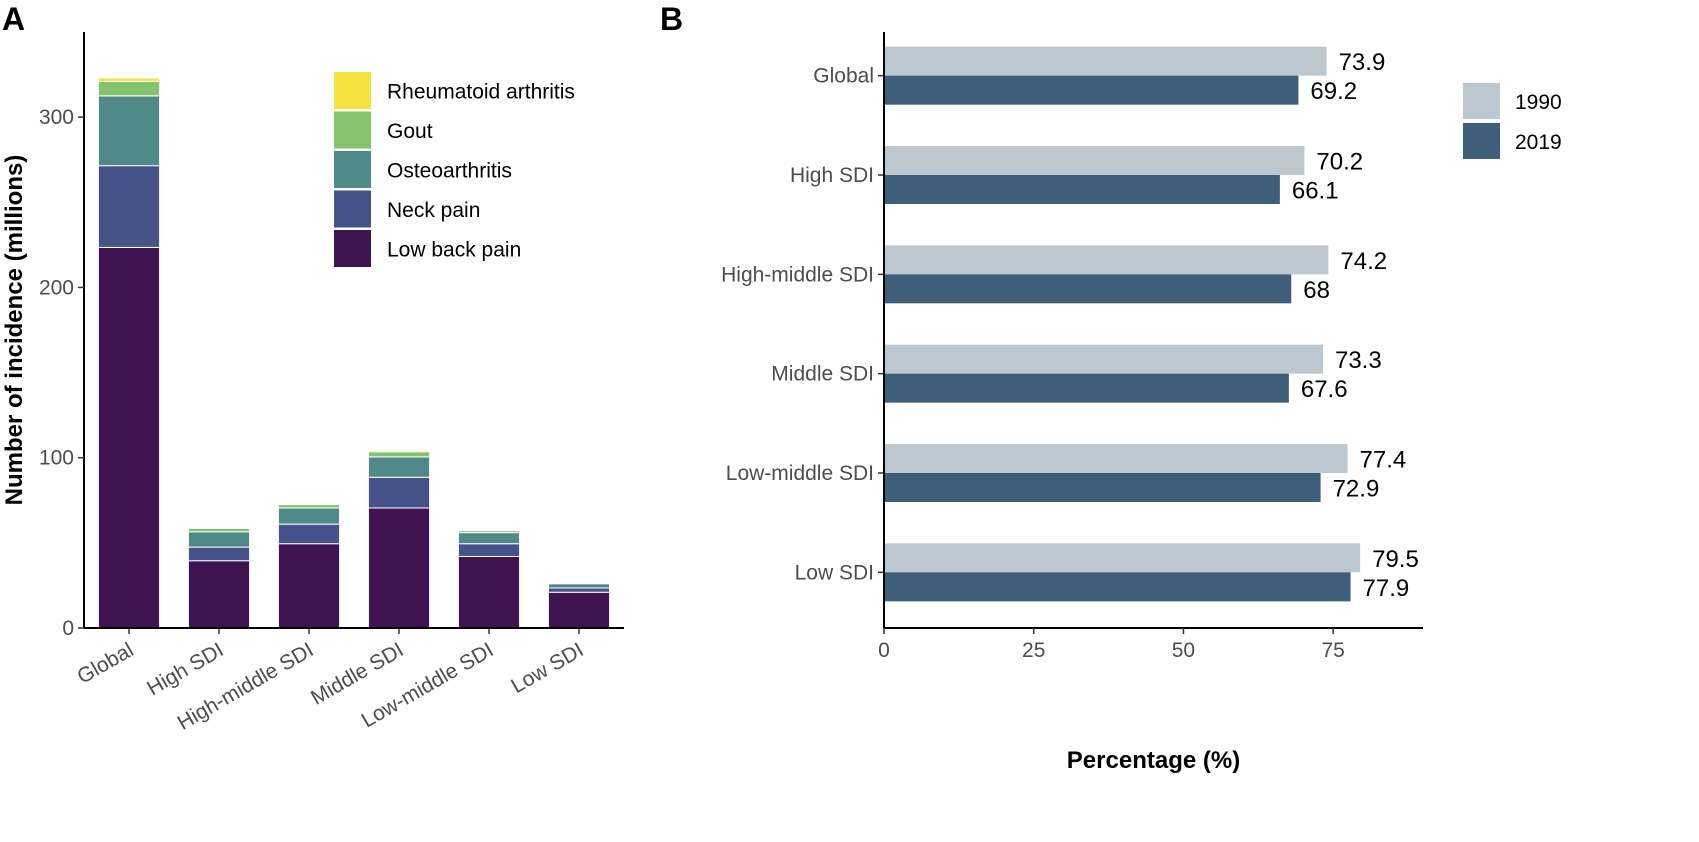  I want to click on y-tick-label-low-sdi: Low SDI, so click(834, 572).